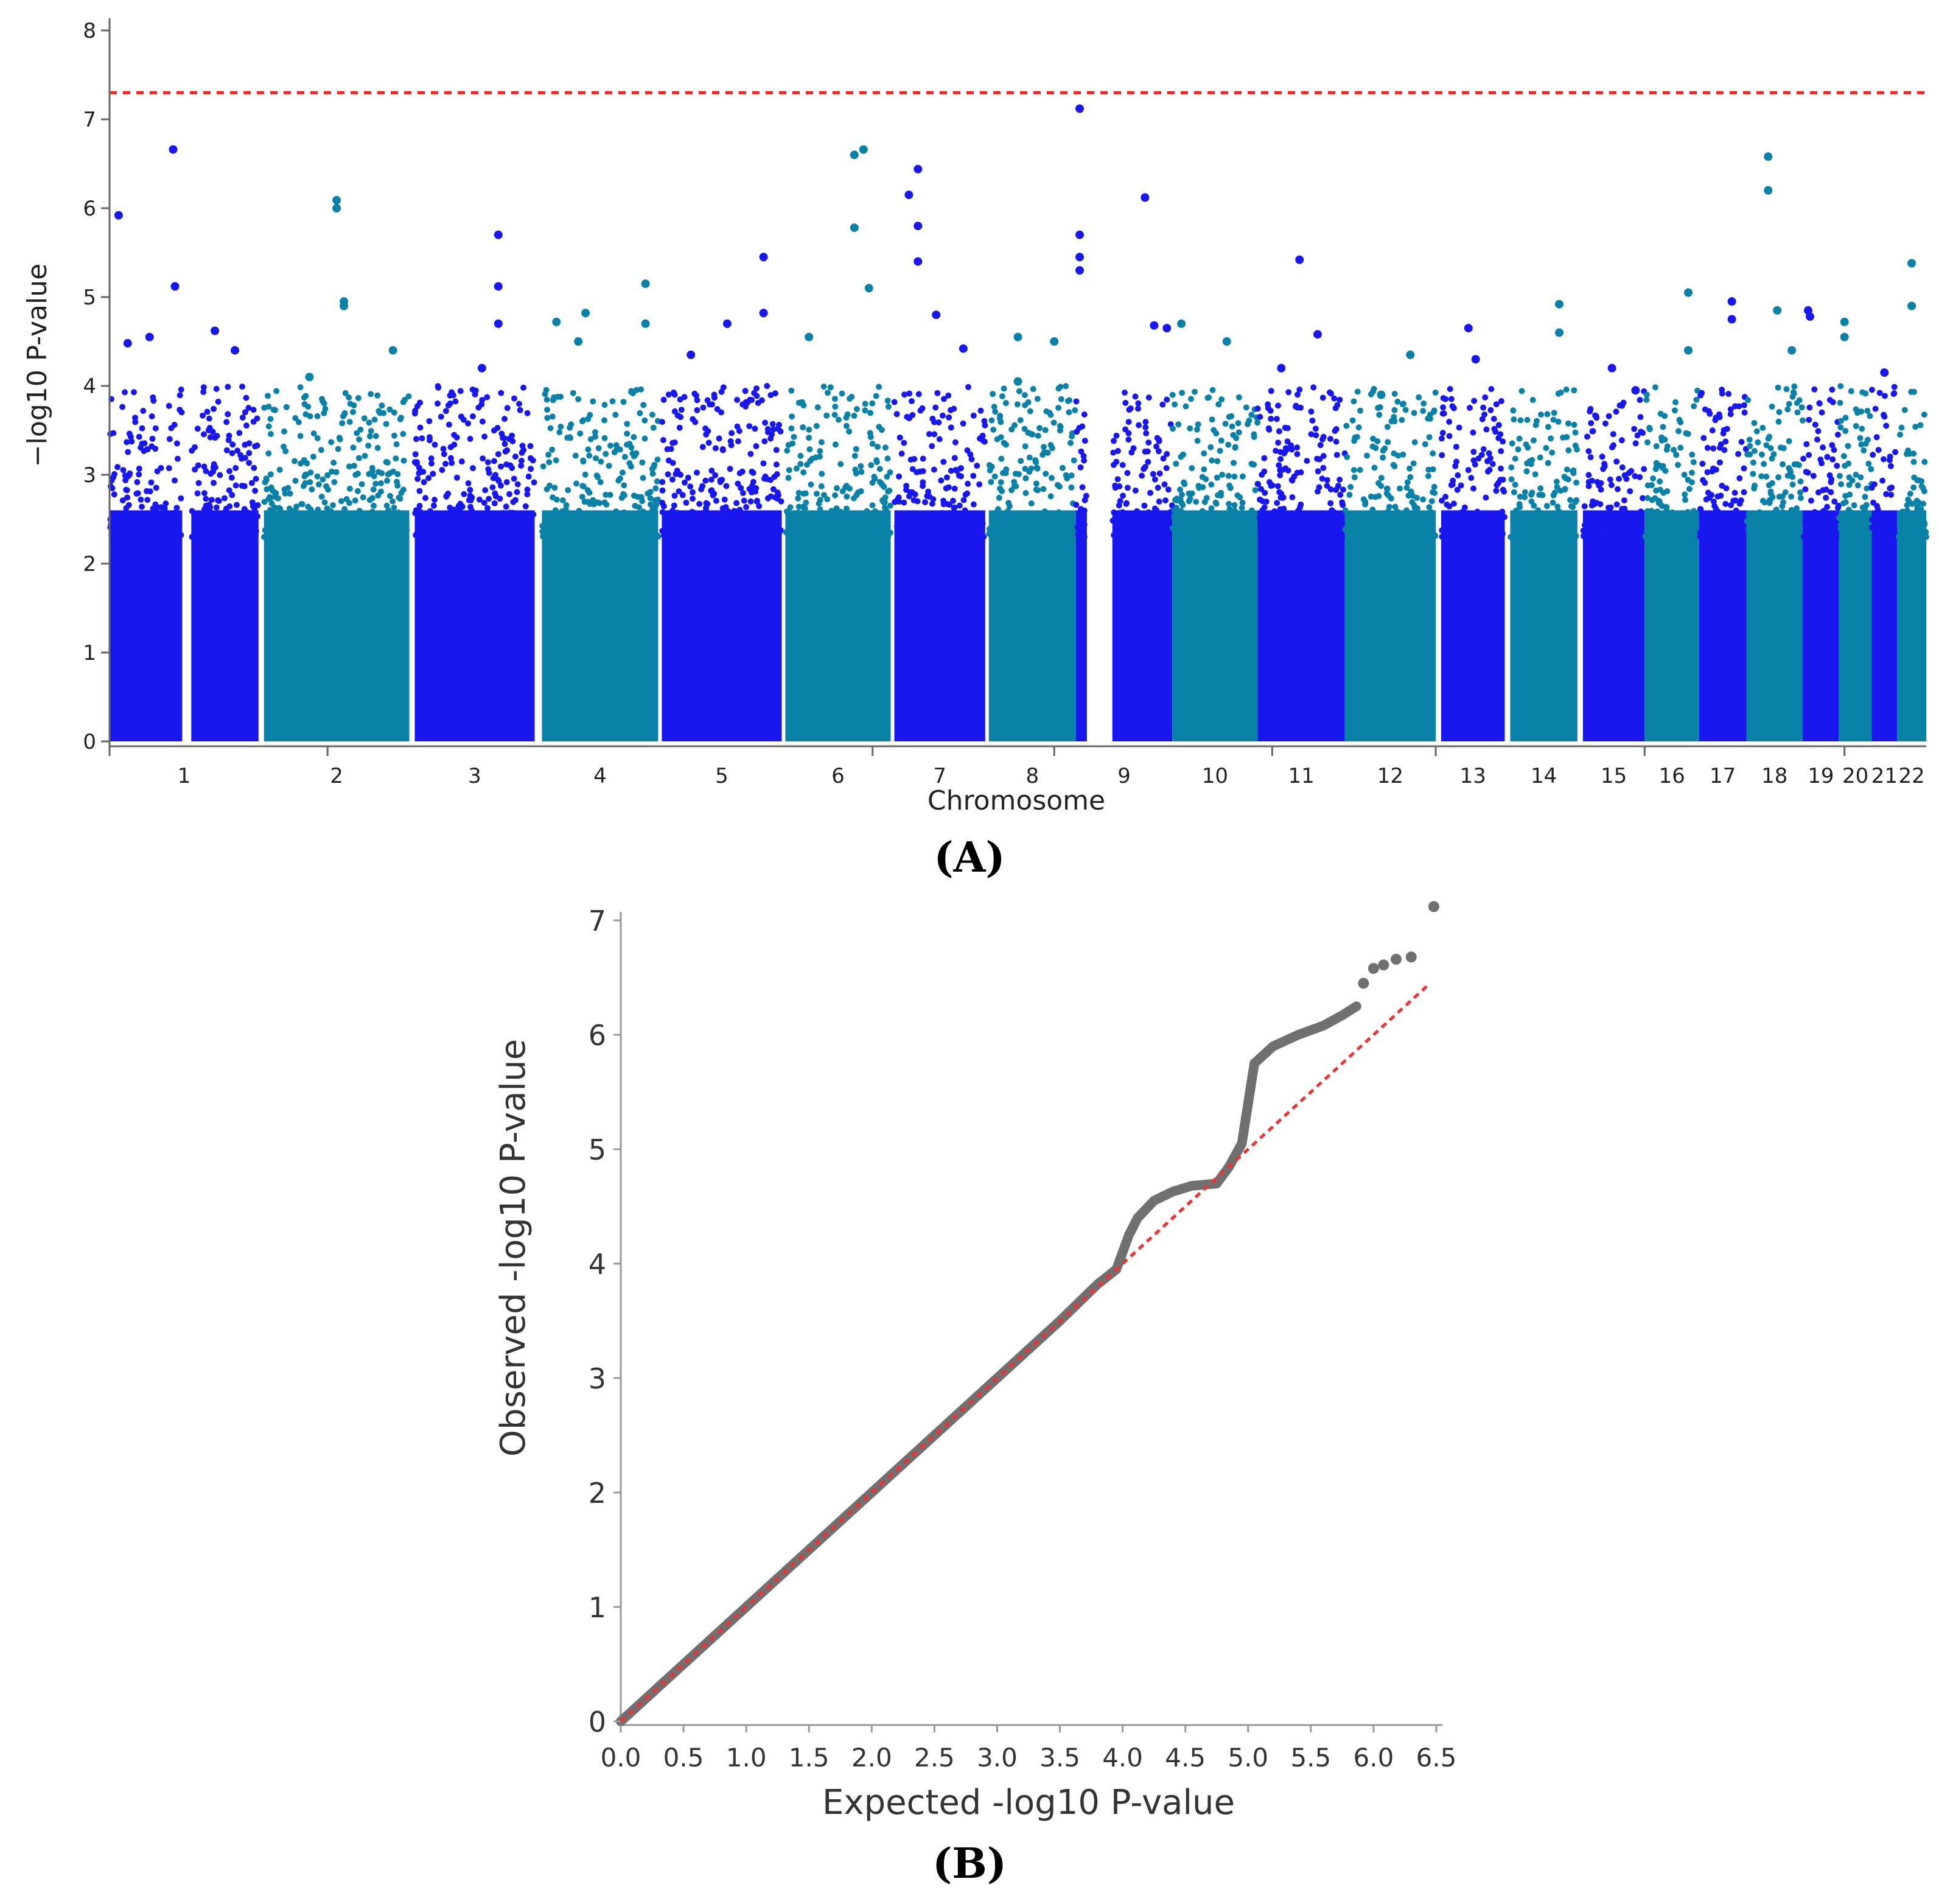  I want to click on manhattan-y-tick-label: 1, so click(89, 653).